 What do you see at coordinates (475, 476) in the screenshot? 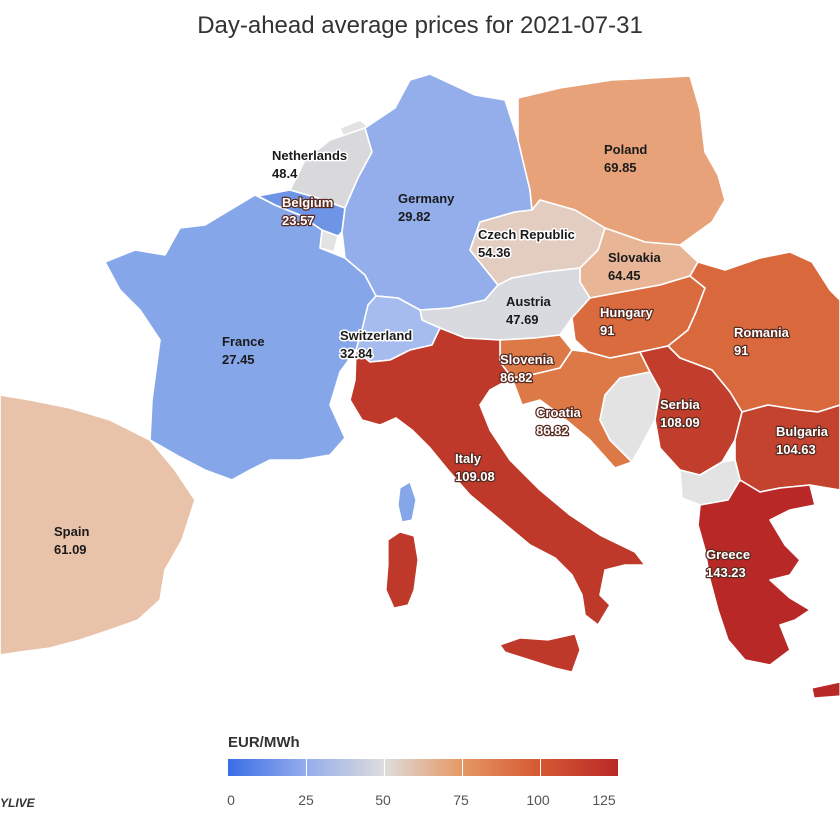
I see `label-italy-value: 109.08` at bounding box center [475, 476].